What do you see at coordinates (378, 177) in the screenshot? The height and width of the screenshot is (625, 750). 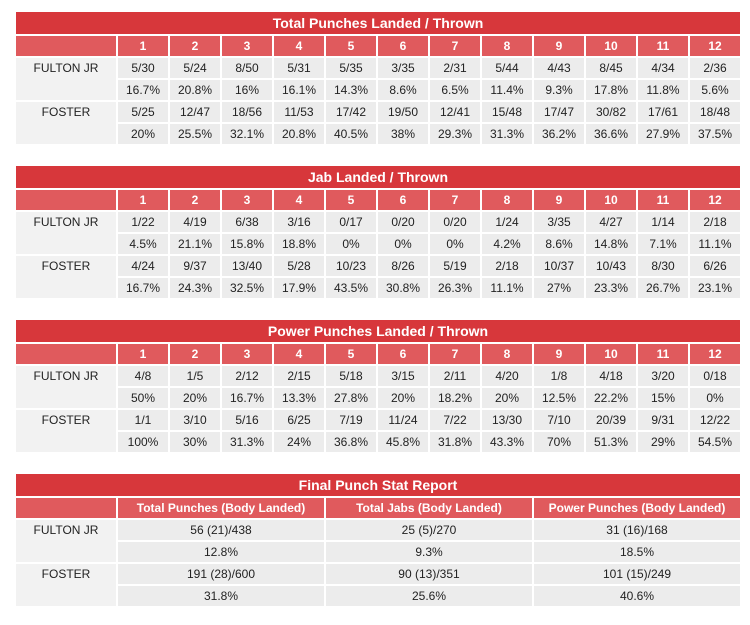 I see `title-row: Jab Landed / Thrown` at bounding box center [378, 177].